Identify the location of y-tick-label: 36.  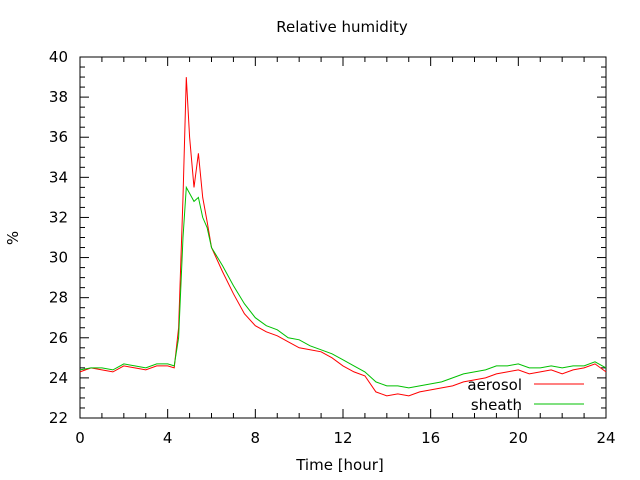
(58, 137).